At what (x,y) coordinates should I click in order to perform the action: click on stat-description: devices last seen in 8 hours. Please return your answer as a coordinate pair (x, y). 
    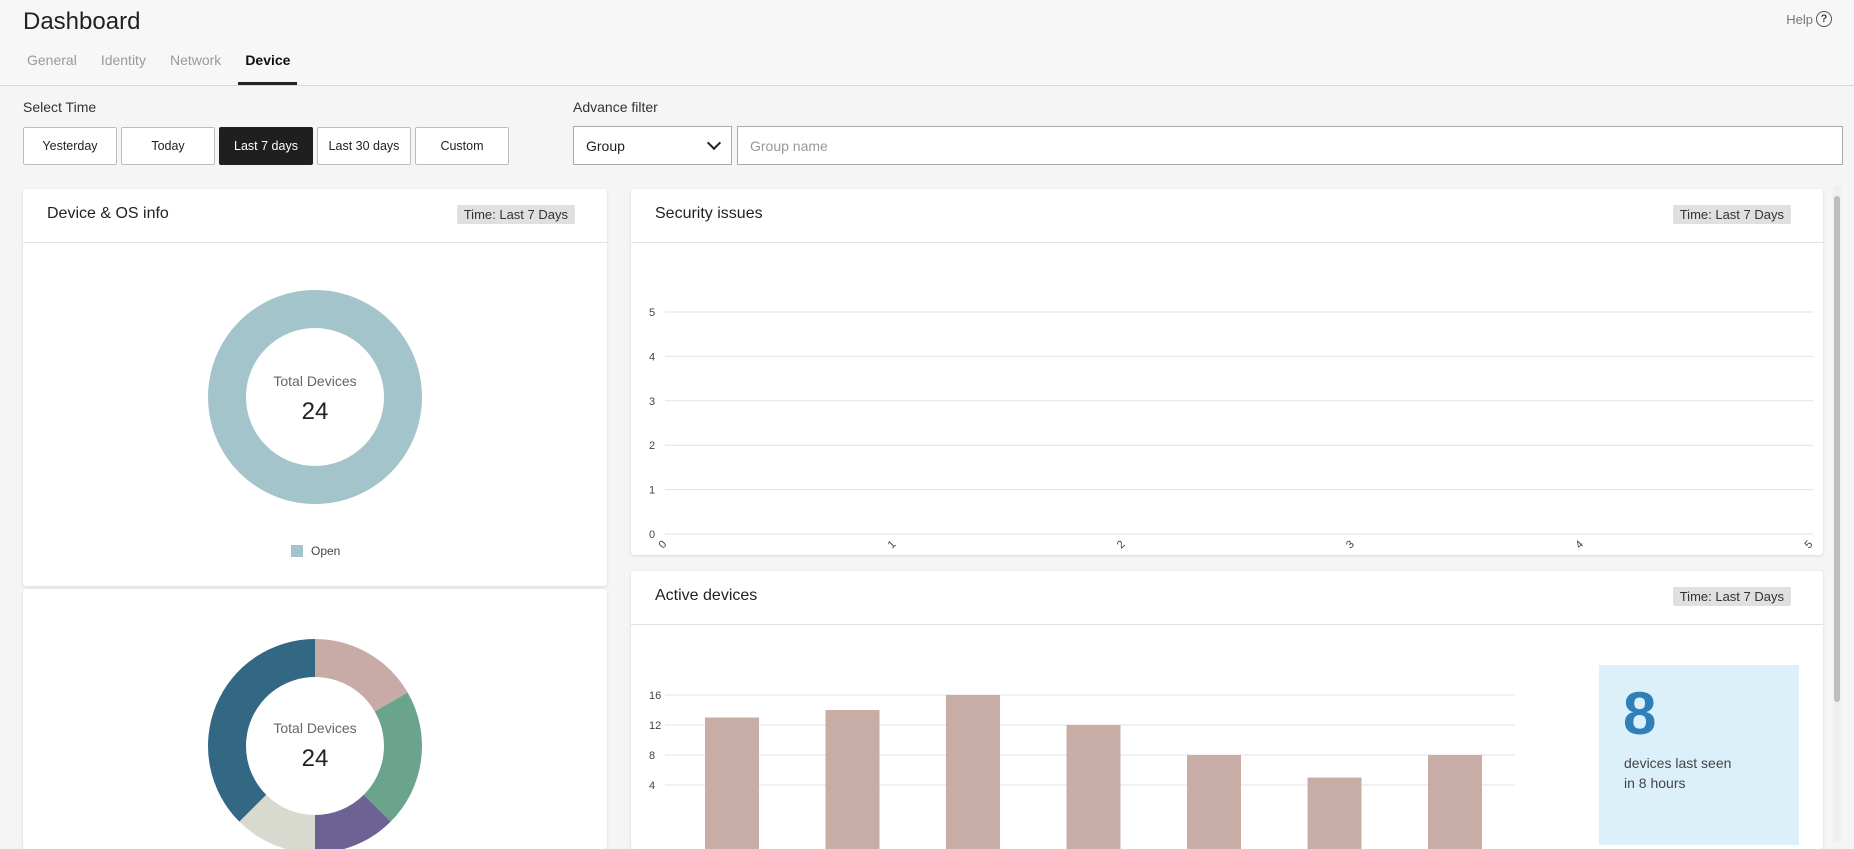
    Looking at the image, I should click on (1689, 773).